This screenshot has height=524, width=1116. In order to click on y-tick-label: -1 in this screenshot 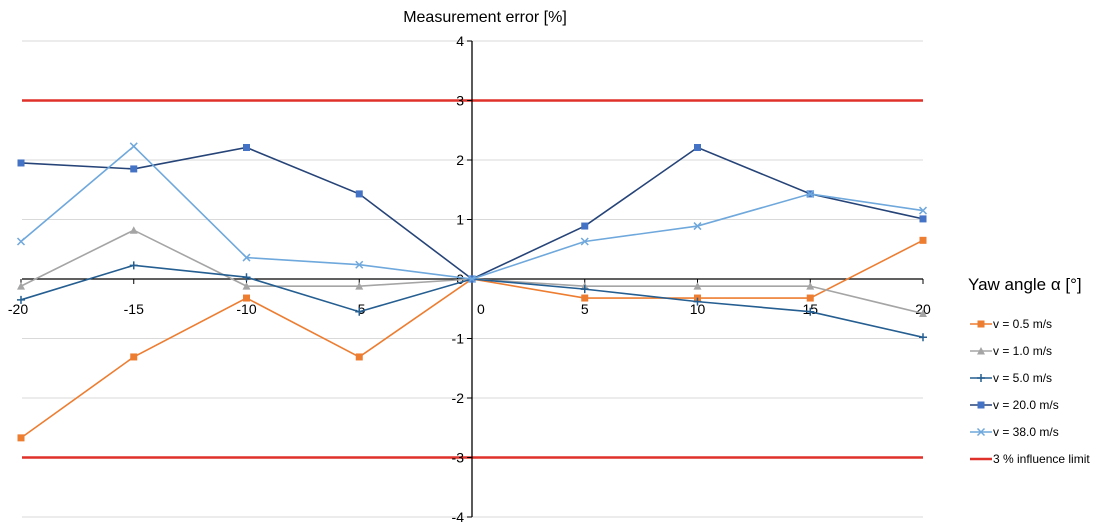, I will do `click(458, 339)`.